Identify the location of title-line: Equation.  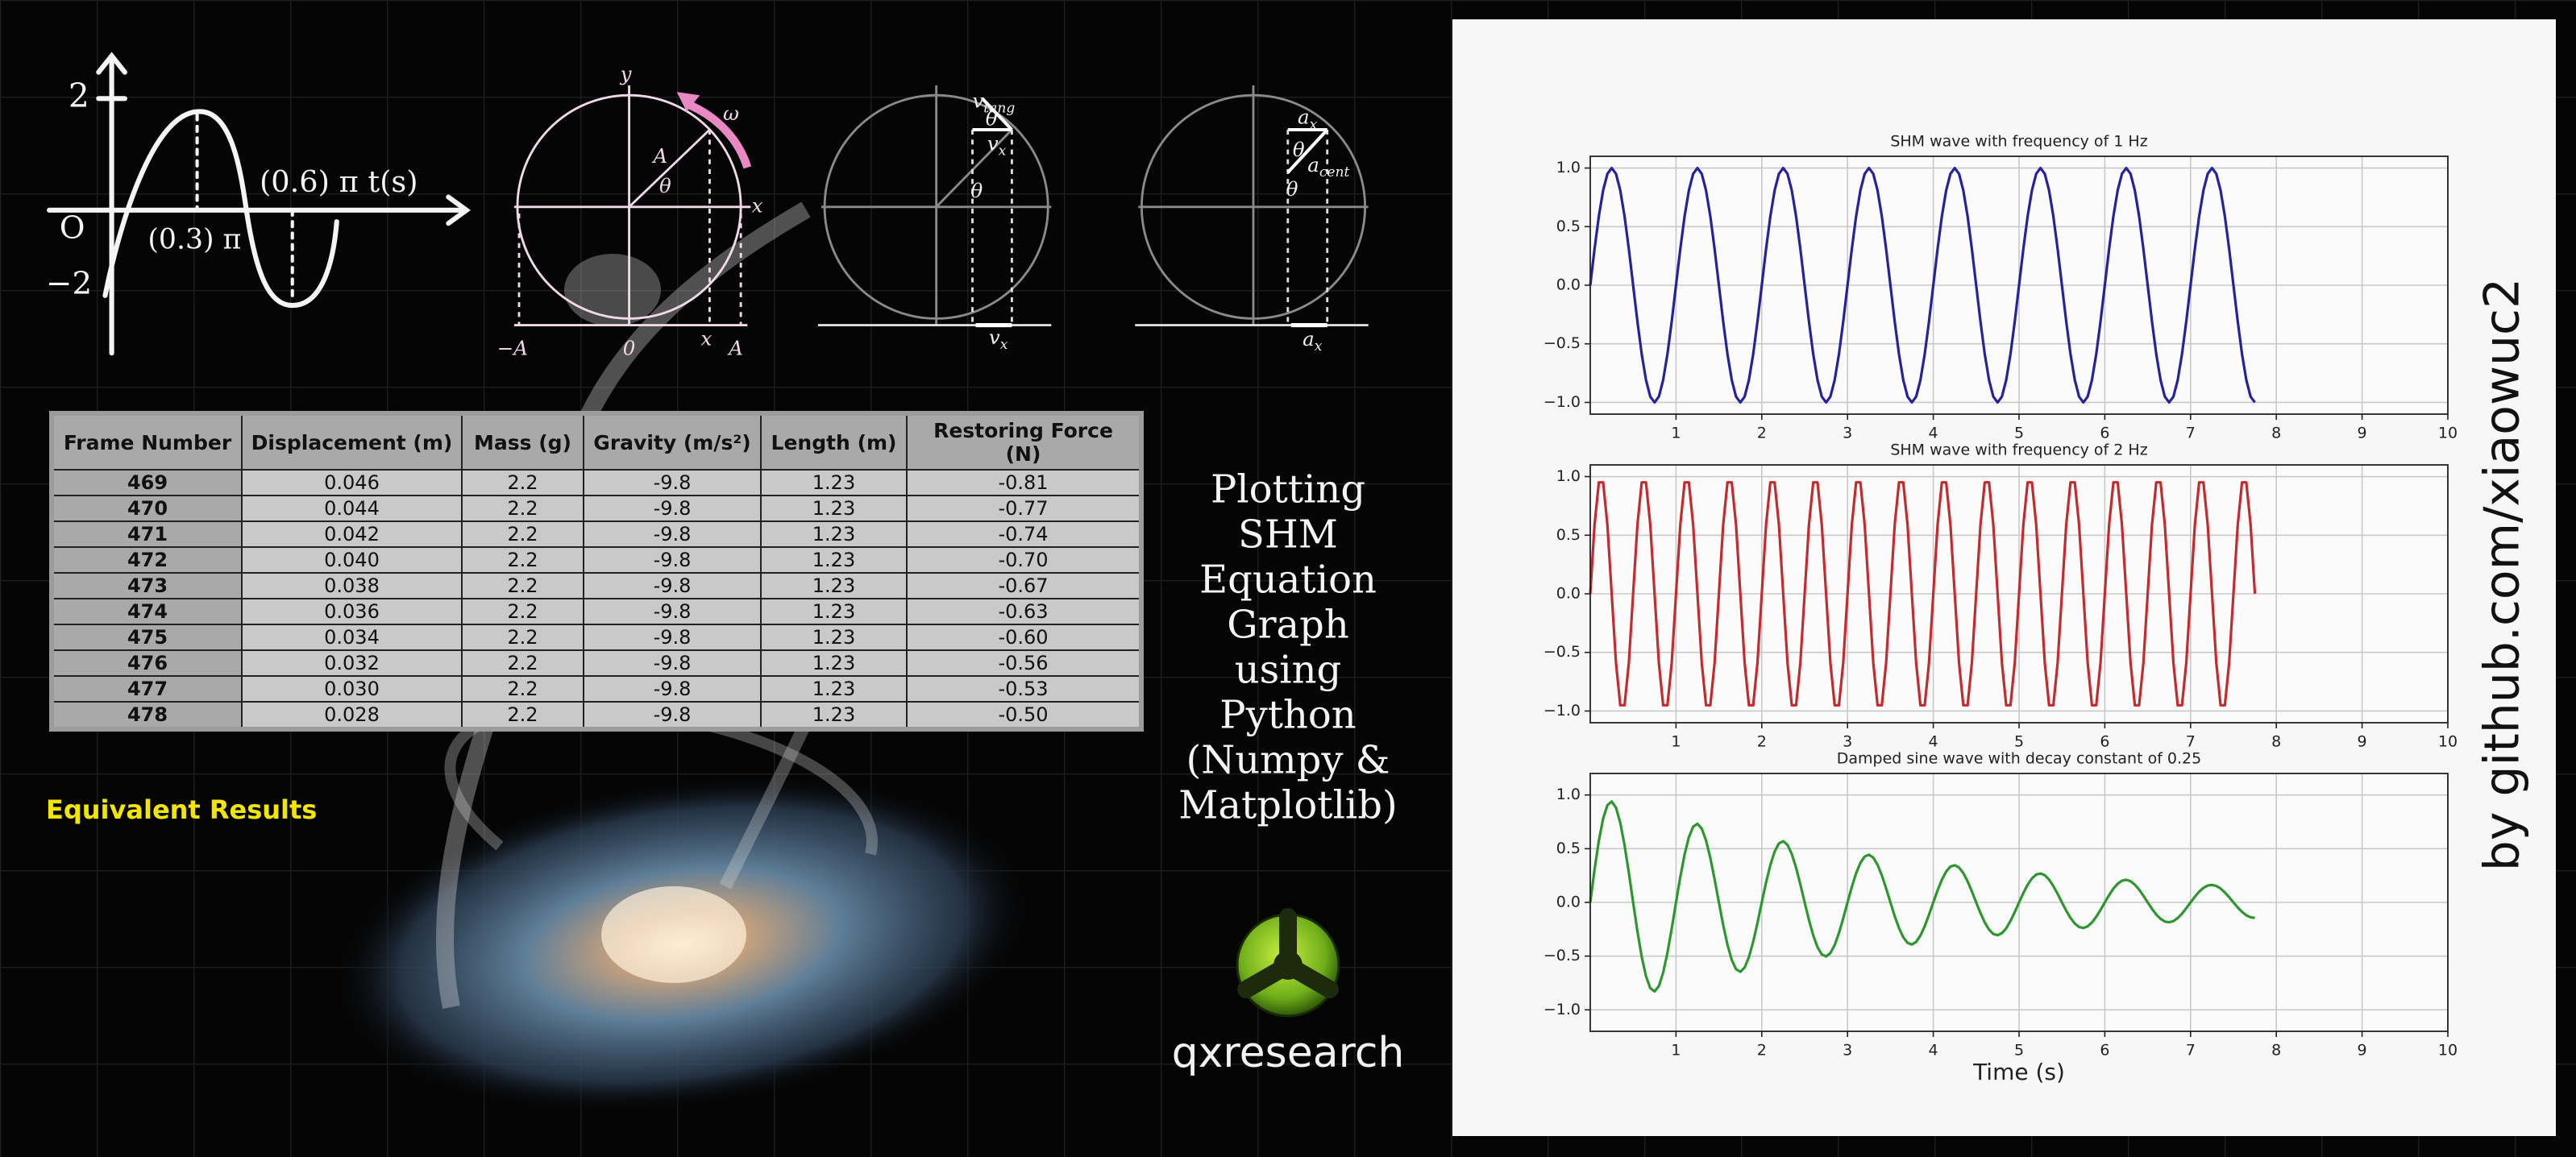
(1288, 580).